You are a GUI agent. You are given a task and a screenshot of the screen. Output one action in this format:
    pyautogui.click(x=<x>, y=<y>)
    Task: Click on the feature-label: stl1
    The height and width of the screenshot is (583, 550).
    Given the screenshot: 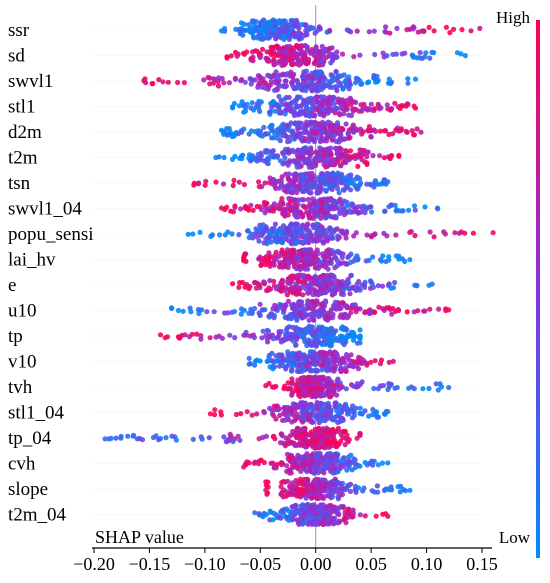 What is the action you would take?
    pyautogui.click(x=21, y=107)
    